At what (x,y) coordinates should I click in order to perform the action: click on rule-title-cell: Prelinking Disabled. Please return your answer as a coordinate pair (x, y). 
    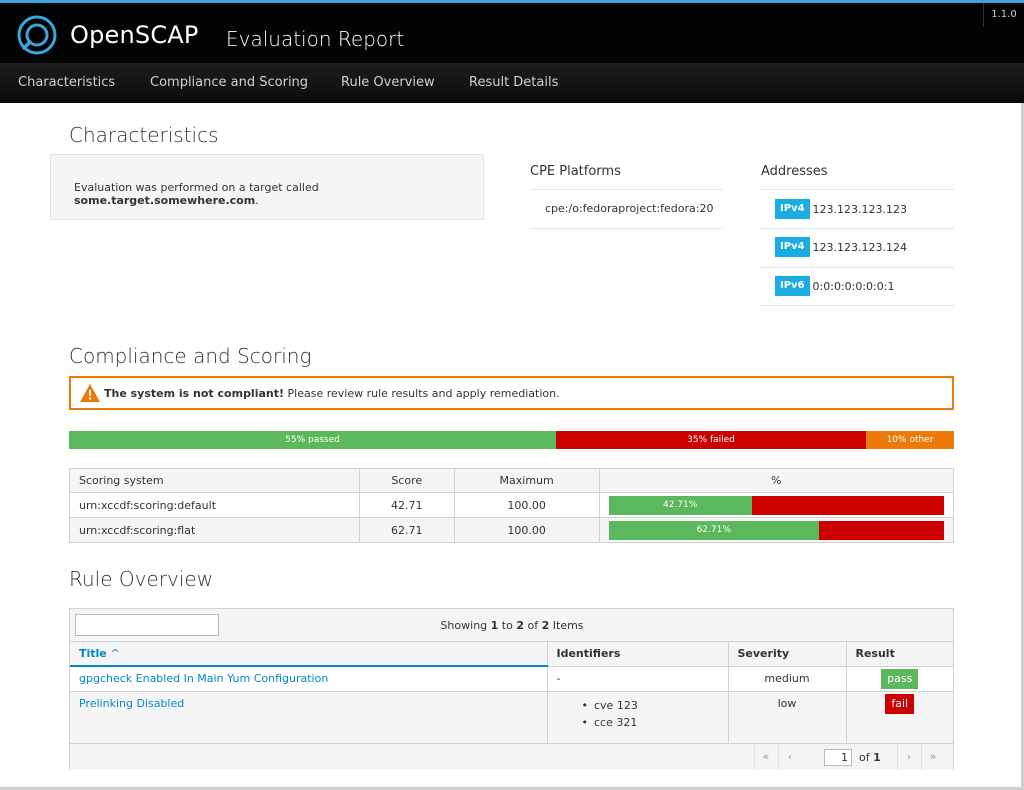
    Looking at the image, I should click on (309, 717).